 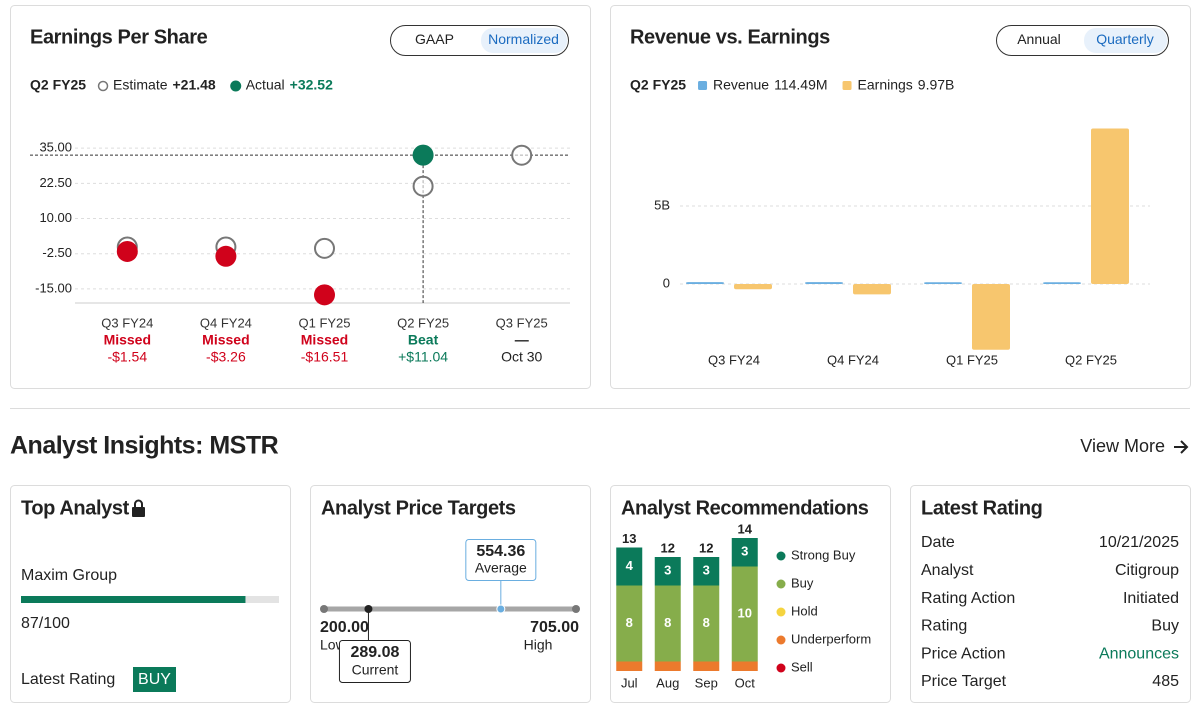 What do you see at coordinates (500, 551) in the screenshot?
I see `average-value: 554.36` at bounding box center [500, 551].